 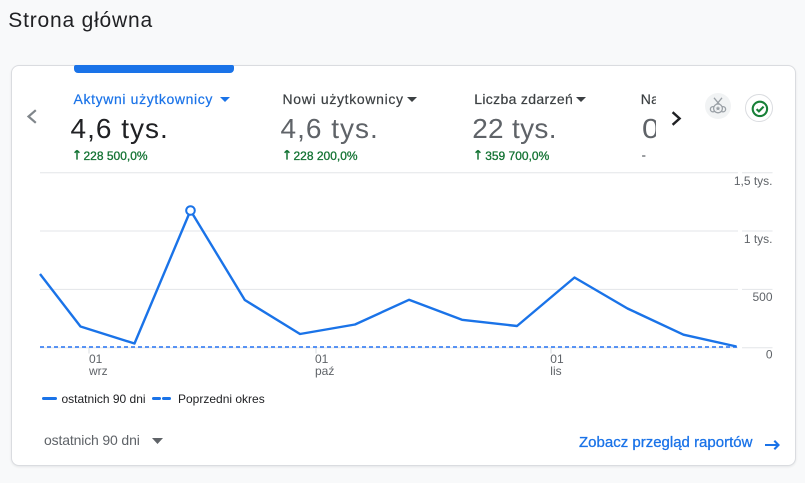 I want to click on svg-text: paź, so click(x=324, y=371).